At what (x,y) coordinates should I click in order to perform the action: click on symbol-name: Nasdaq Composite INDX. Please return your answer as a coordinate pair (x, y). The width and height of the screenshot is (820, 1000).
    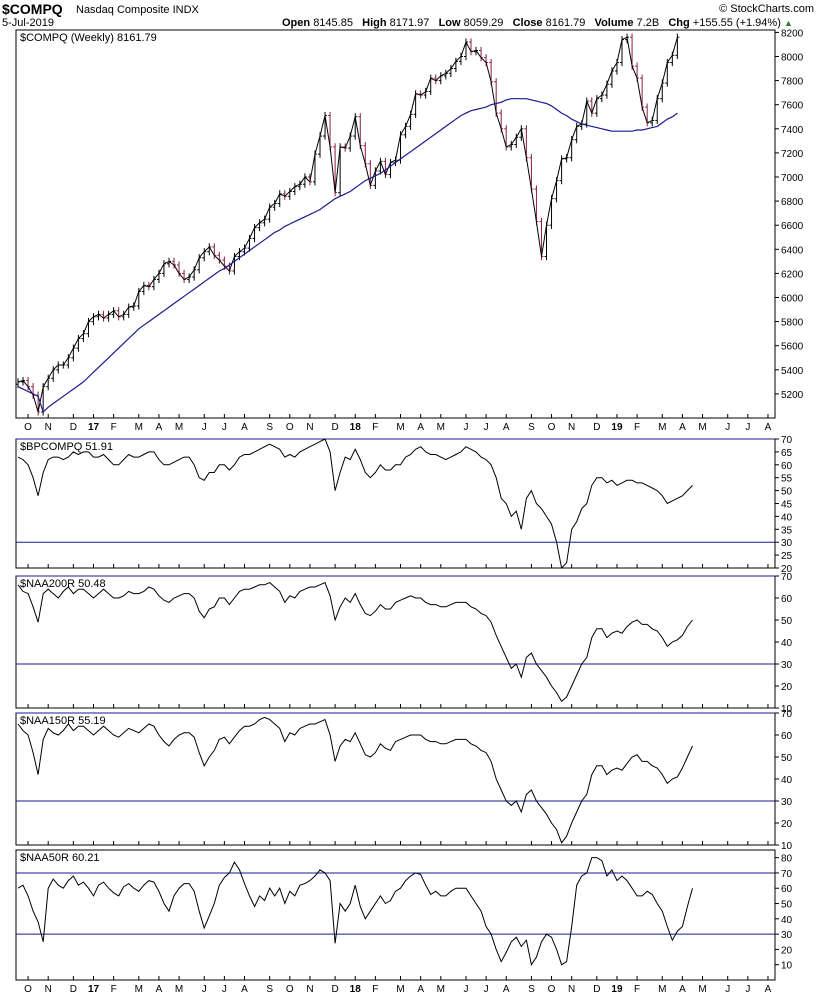
    Looking at the image, I should click on (137, 10).